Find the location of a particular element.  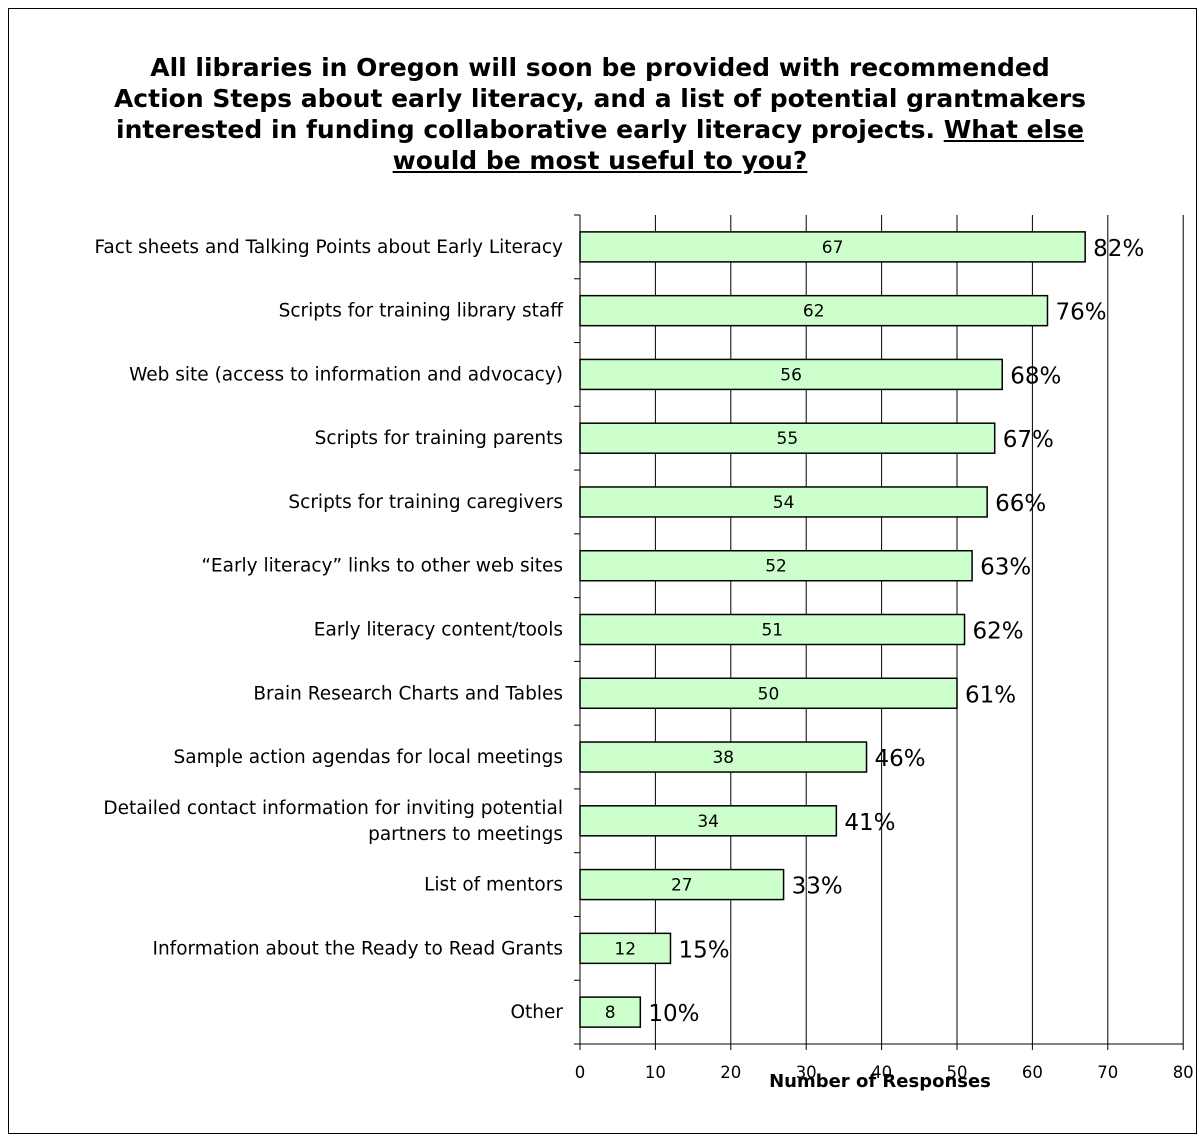

bar-percent-label: 15% is located at coordinates (703, 950).